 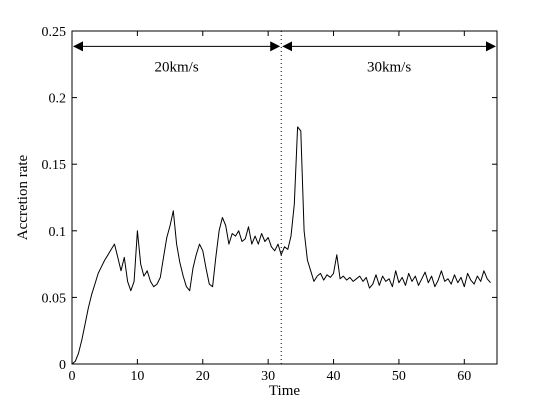 What do you see at coordinates (58, 99) in the screenshot?
I see `y-tick-label: 0.2` at bounding box center [58, 99].